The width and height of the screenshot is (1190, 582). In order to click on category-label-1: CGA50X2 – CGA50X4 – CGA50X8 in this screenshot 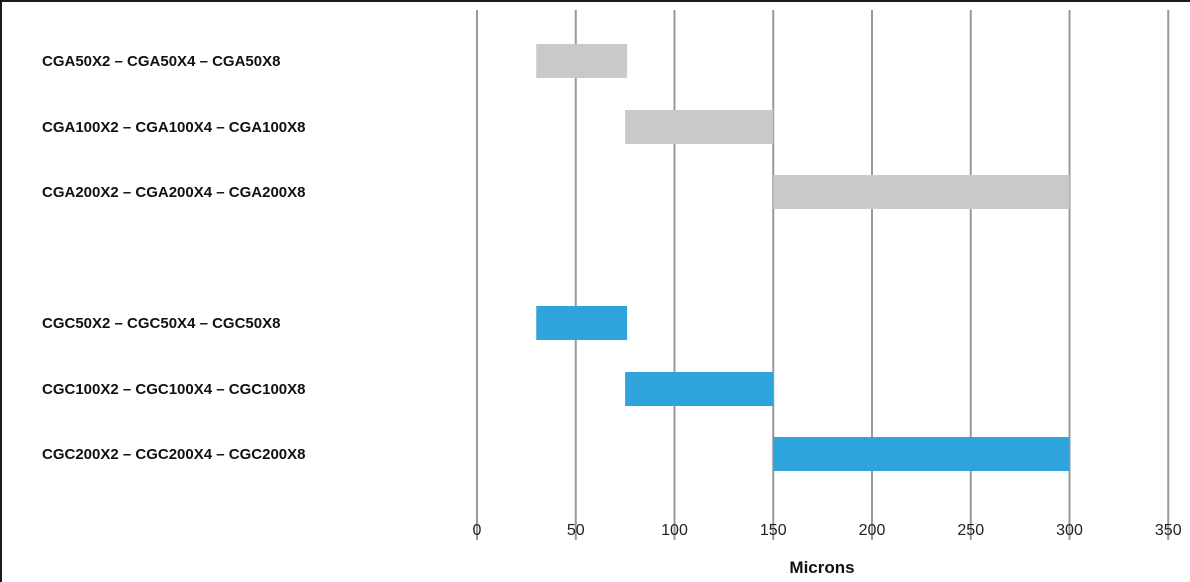, I will do `click(161, 61)`.